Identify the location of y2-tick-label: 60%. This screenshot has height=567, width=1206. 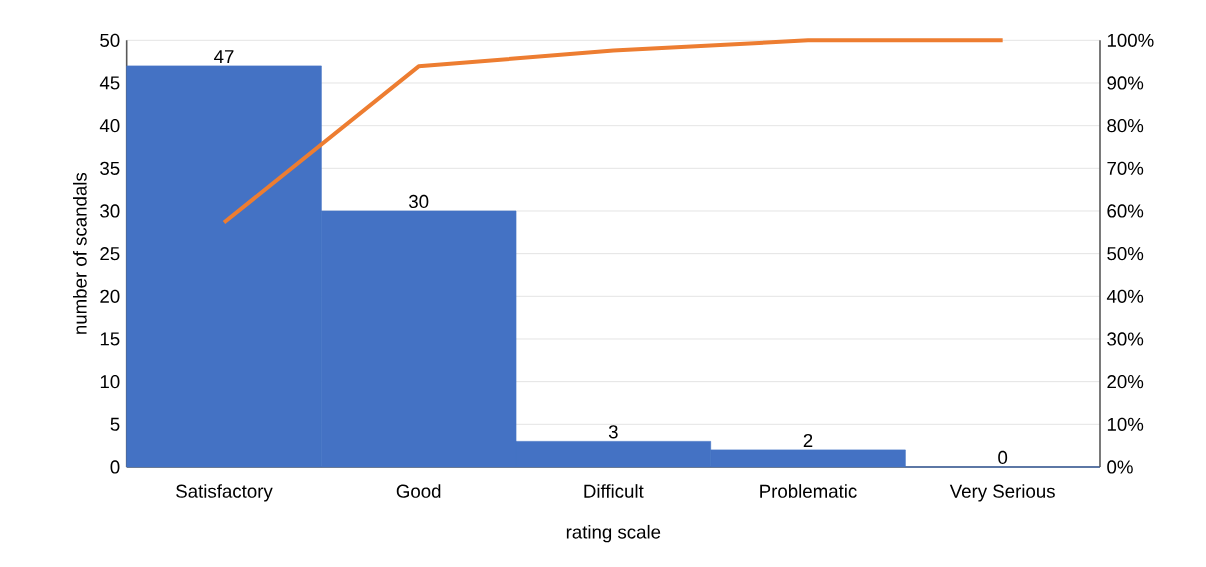
(1125, 211).